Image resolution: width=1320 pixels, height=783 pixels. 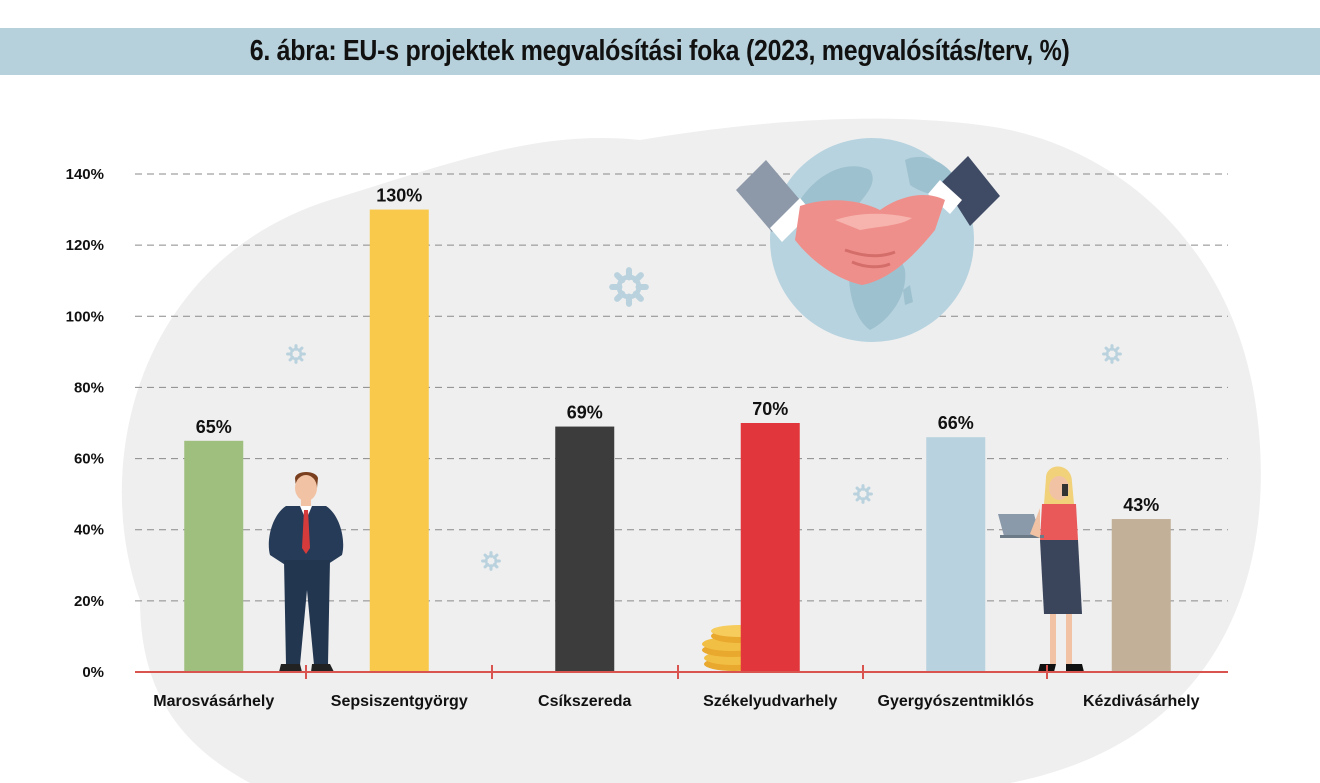 I want to click on category-label: Székelyudvarhely, so click(x=770, y=701).